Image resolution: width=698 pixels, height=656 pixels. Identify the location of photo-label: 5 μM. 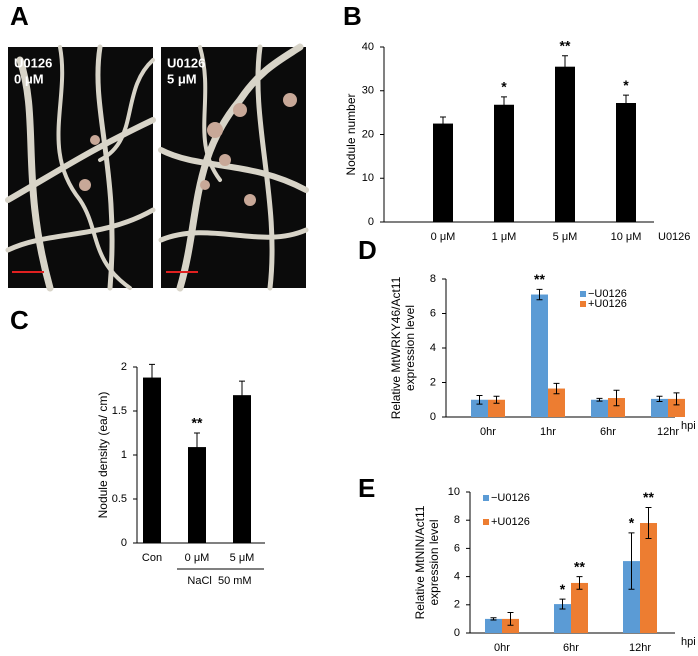
(182, 78).